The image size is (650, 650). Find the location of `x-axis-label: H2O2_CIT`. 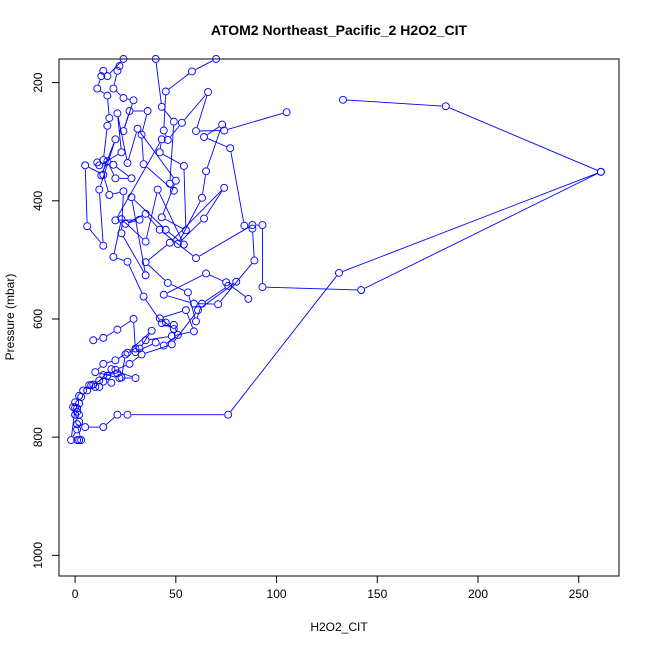

x-axis-label: H2O2_CIT is located at coordinates (339, 627).